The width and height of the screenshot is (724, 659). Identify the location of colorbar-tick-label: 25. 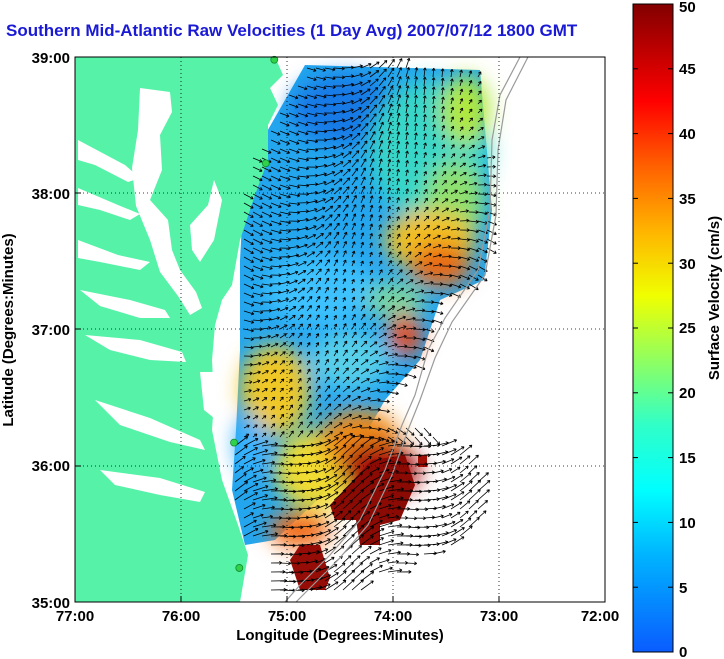
(687, 328).